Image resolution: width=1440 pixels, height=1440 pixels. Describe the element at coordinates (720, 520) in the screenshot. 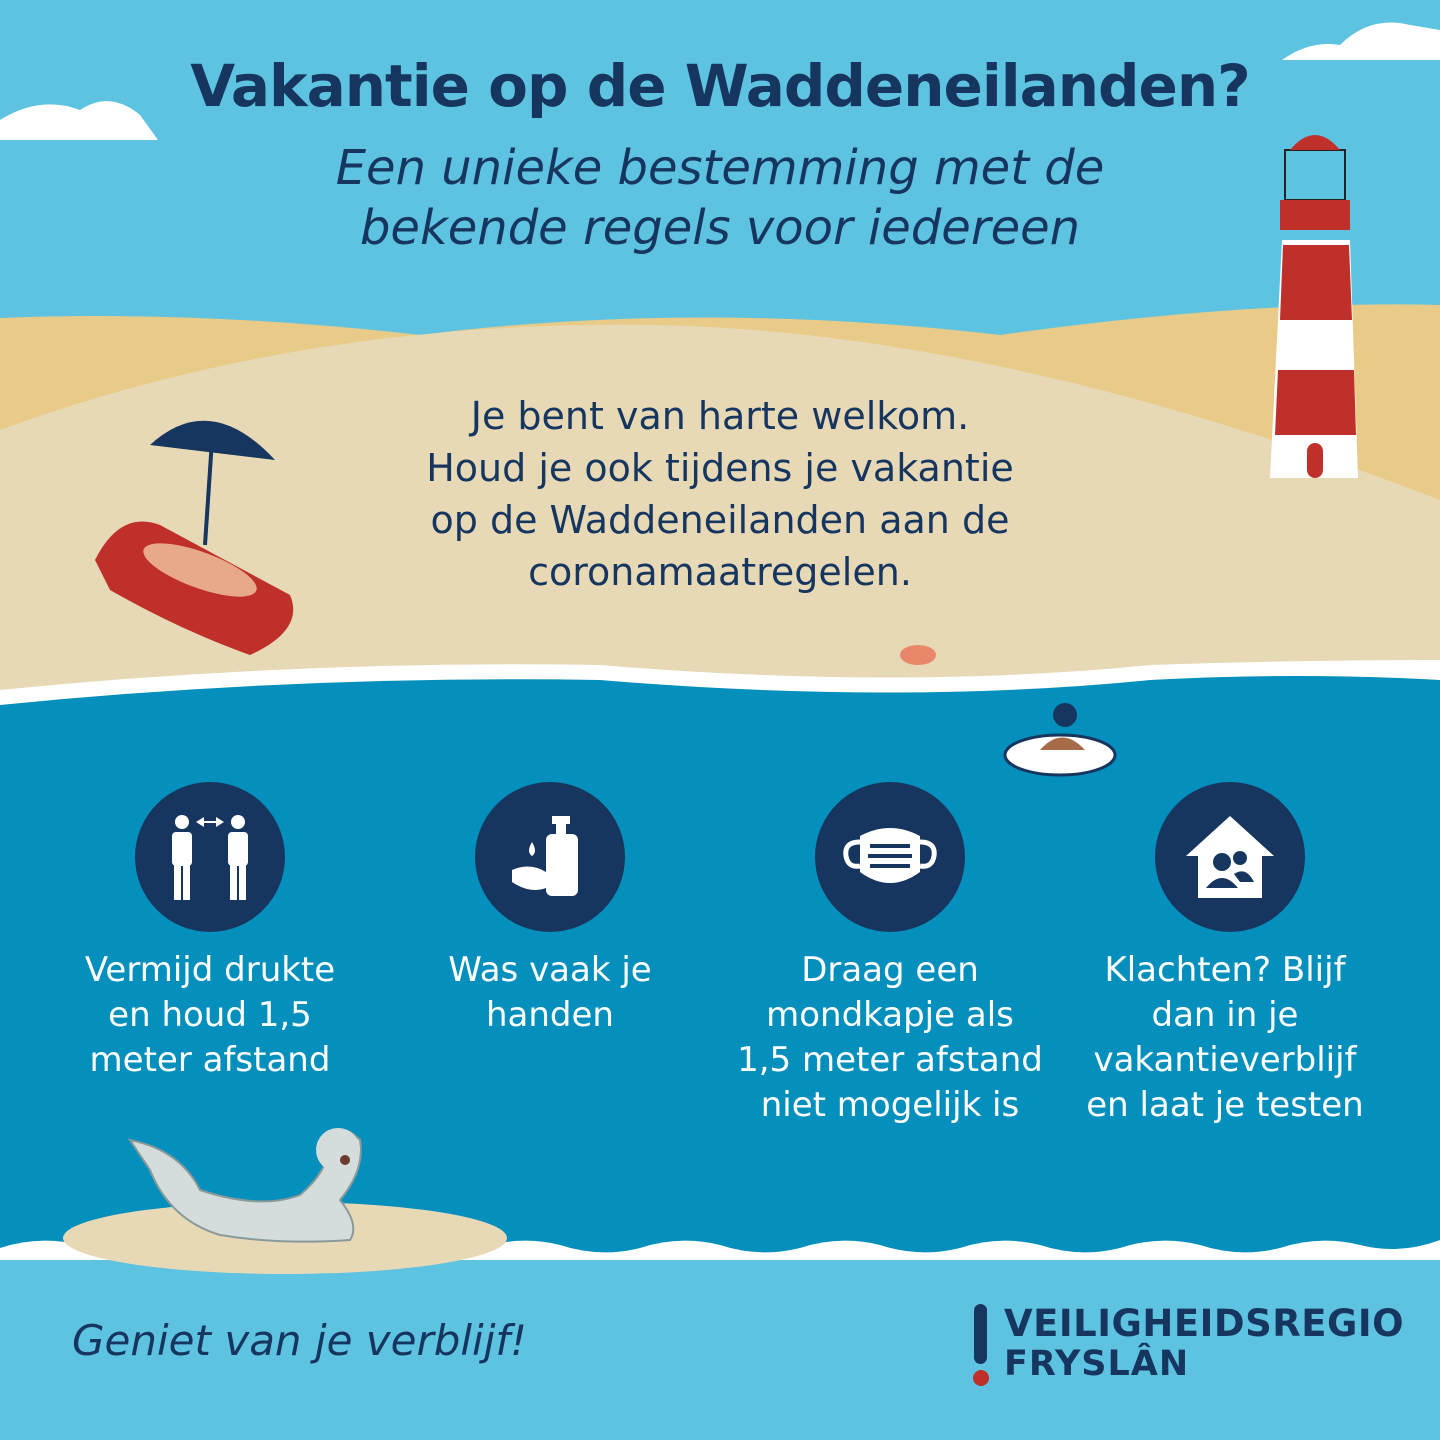

I see `welcome-line: op de Waddeneilanden aan de` at that location.